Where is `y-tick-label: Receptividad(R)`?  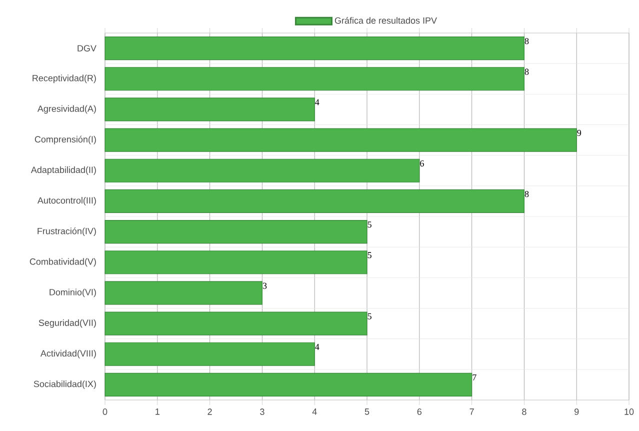
y-tick-label: Receptividad(R) is located at coordinates (64, 79).